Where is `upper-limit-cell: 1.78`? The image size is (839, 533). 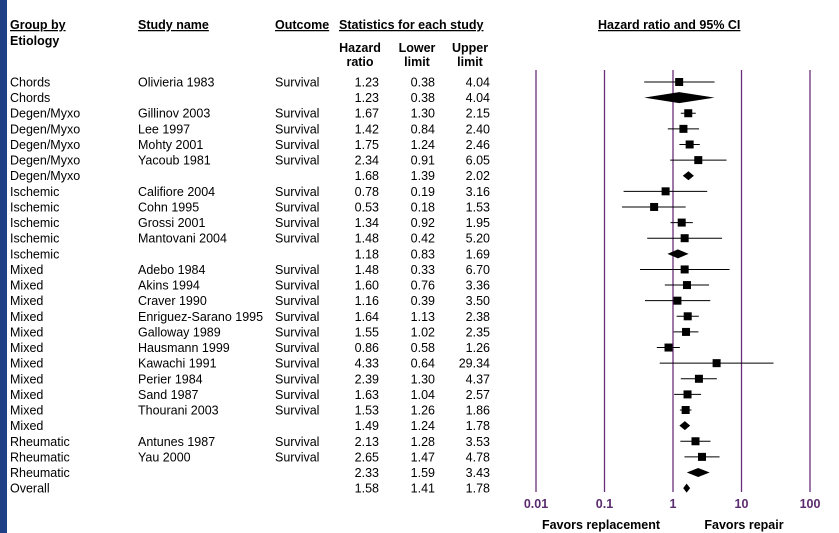 upper-limit-cell: 1.78 is located at coordinates (478, 489).